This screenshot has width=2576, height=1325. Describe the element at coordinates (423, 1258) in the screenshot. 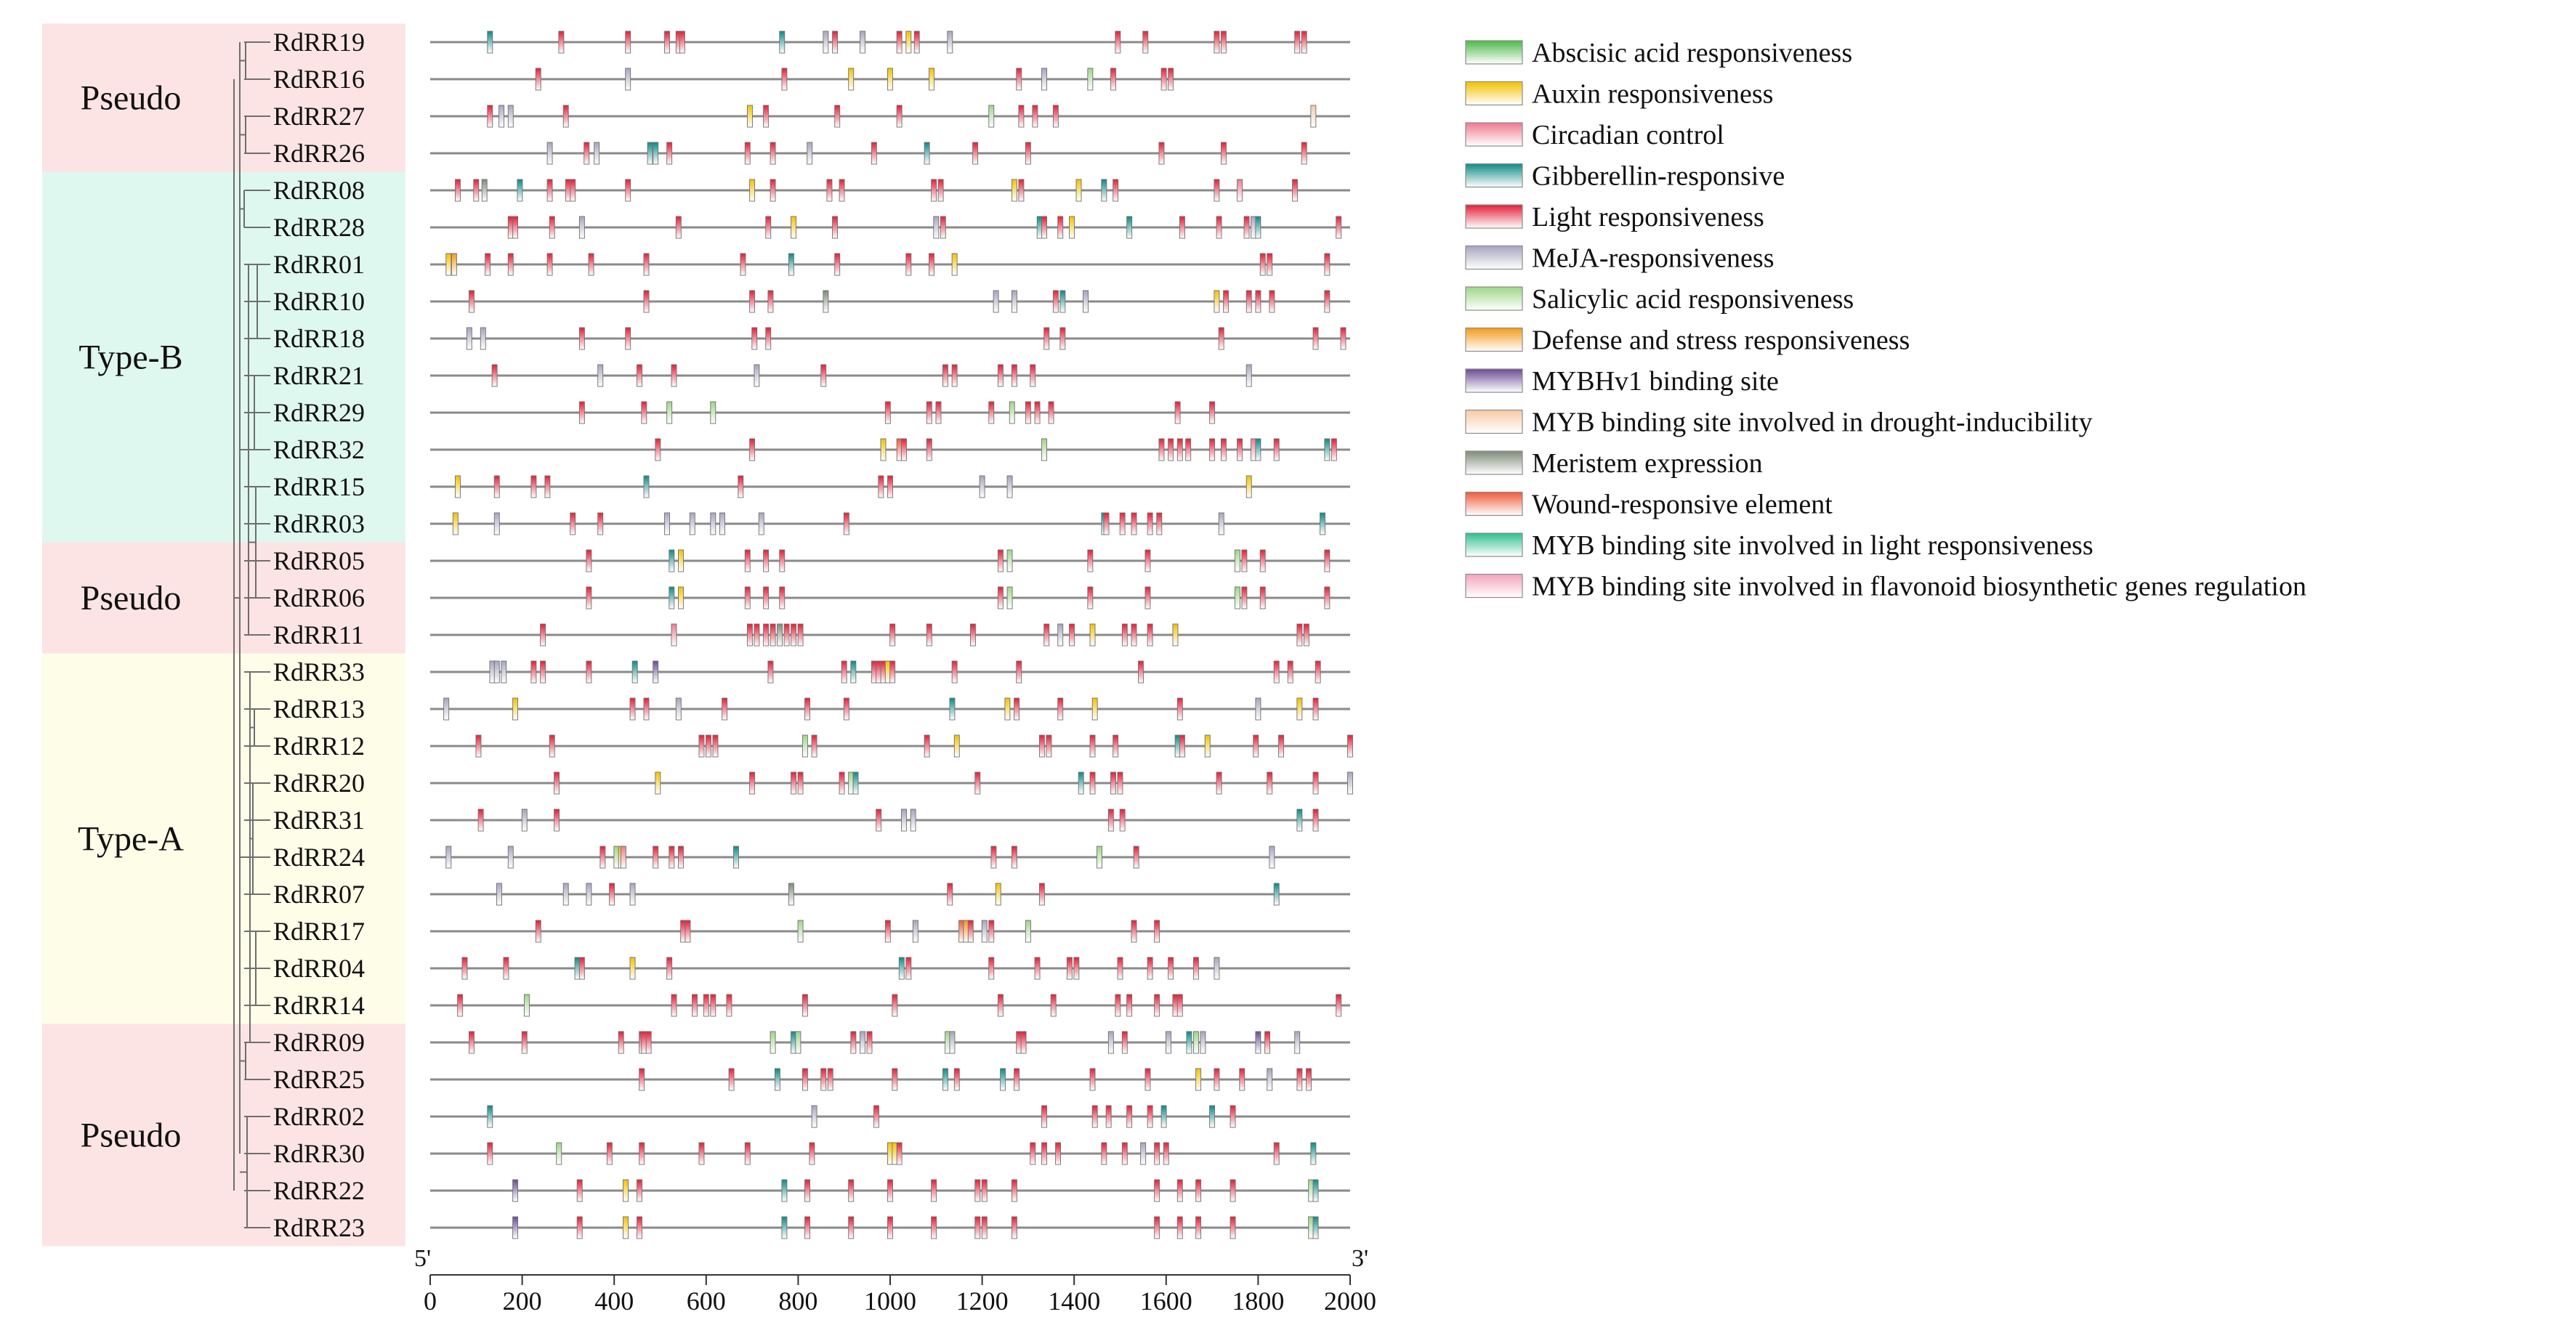

I see `five-prime-label: 5'` at that location.